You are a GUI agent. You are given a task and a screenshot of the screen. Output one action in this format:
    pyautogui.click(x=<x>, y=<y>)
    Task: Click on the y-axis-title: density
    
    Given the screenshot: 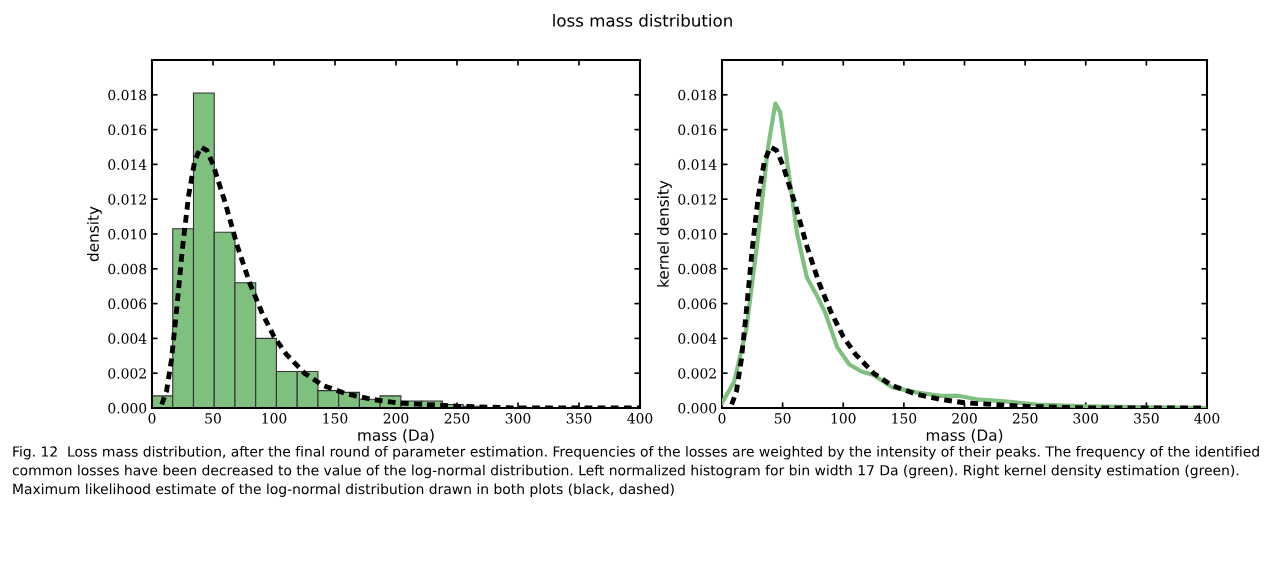 What is the action you would take?
    pyautogui.click(x=94, y=234)
    